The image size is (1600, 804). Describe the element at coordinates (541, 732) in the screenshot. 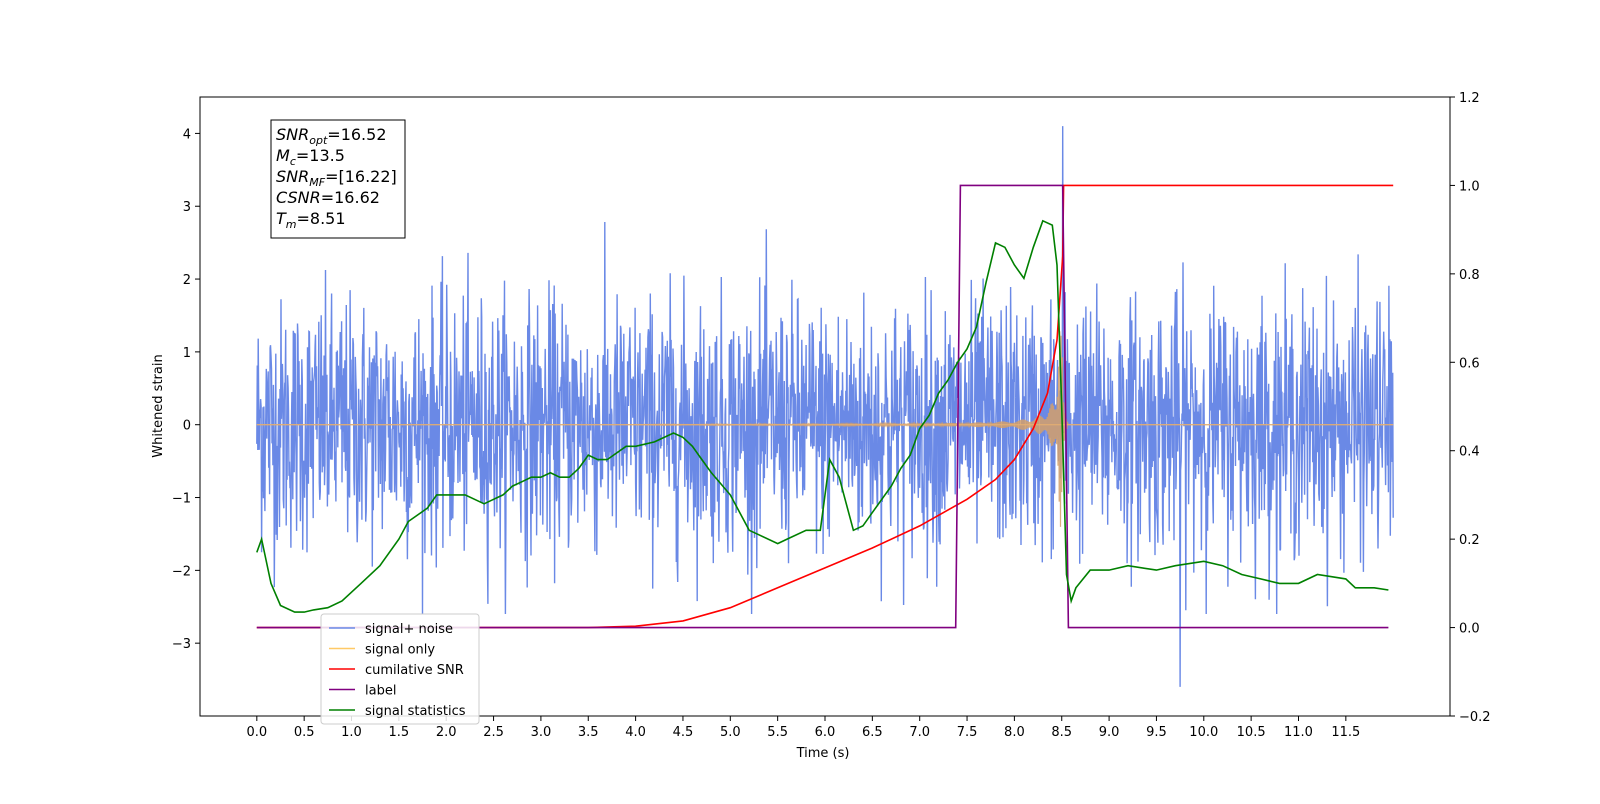

I see `x-tick-label: 3.0` at that location.